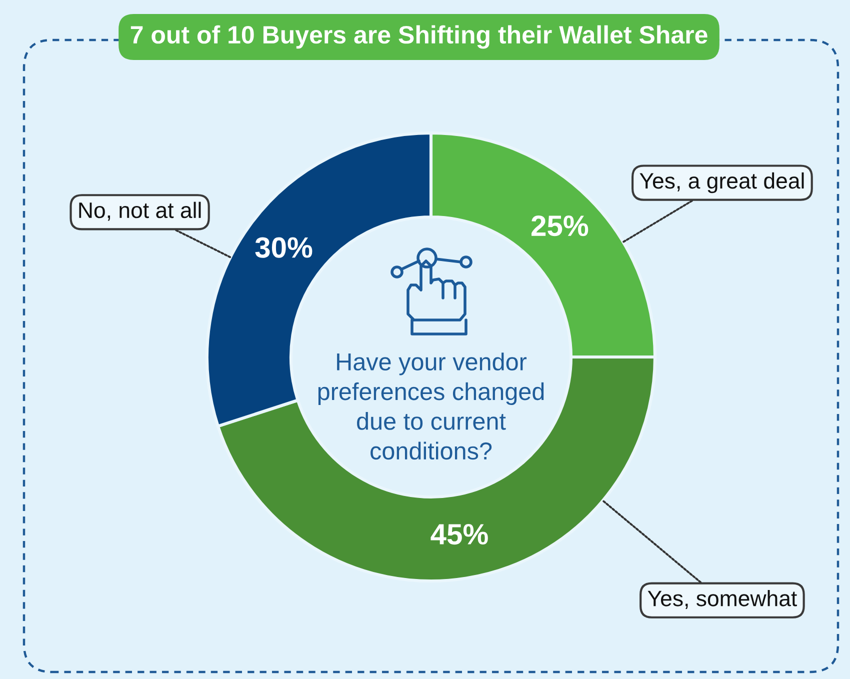 The height and width of the screenshot is (679, 850). What do you see at coordinates (459, 534) in the screenshot?
I see `data-label: 45%` at bounding box center [459, 534].